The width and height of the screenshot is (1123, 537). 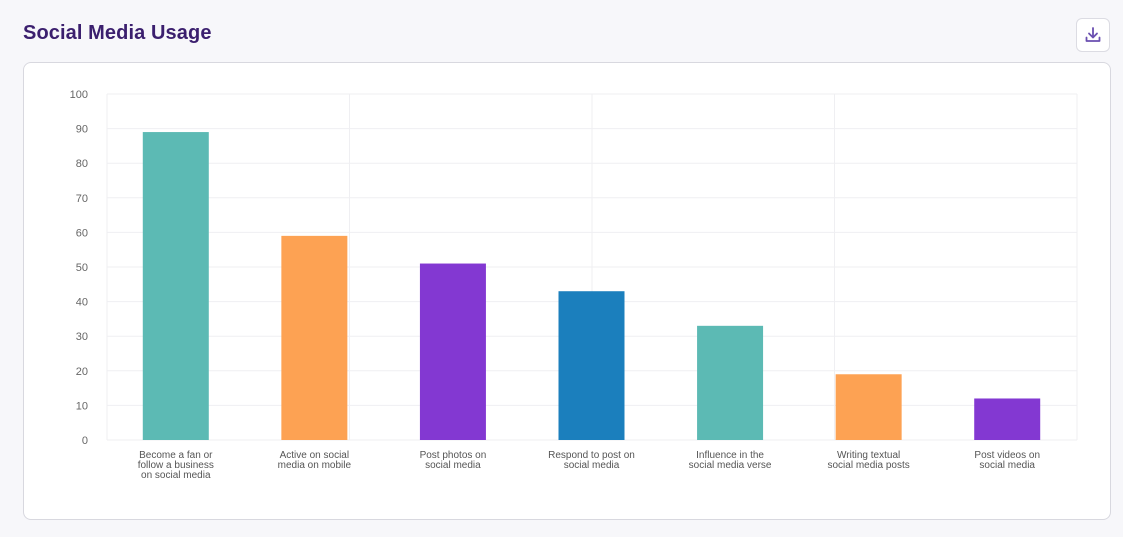 What do you see at coordinates (315, 460) in the screenshot?
I see `x-category-label: Active on social media on mobile` at bounding box center [315, 460].